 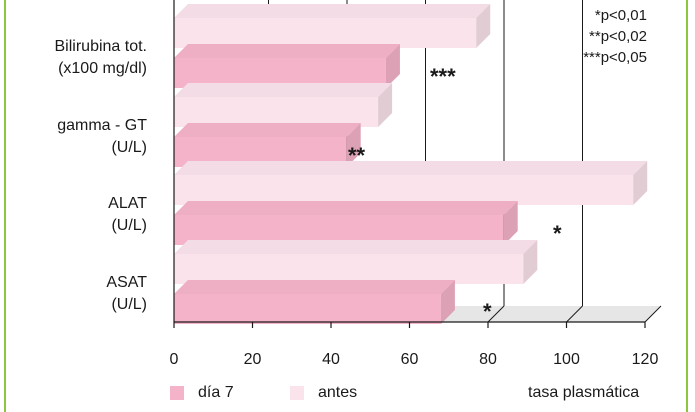 I want to click on category-label-asat: ASAT (U/L), so click(x=126, y=293).